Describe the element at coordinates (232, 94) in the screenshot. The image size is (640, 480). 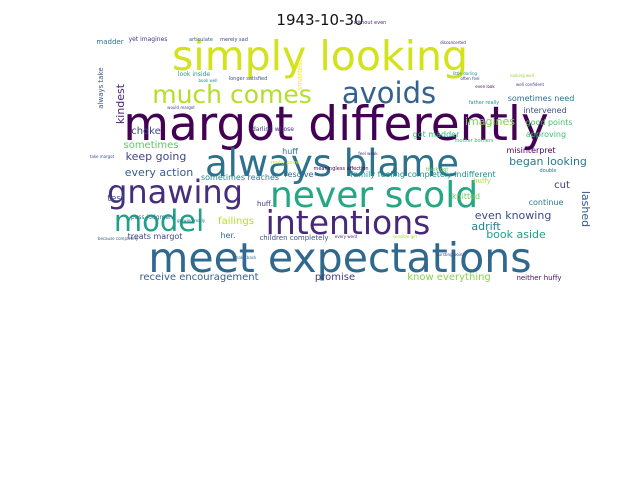
I see `cloud-word-much-comes: much comes` at that location.